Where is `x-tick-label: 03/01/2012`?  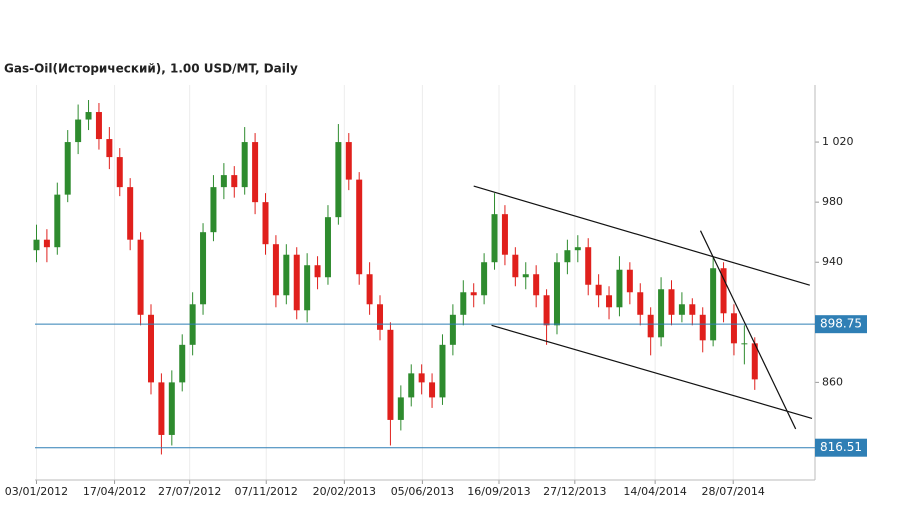
x-tick-label: 03/01/2012 is located at coordinates (36, 491).